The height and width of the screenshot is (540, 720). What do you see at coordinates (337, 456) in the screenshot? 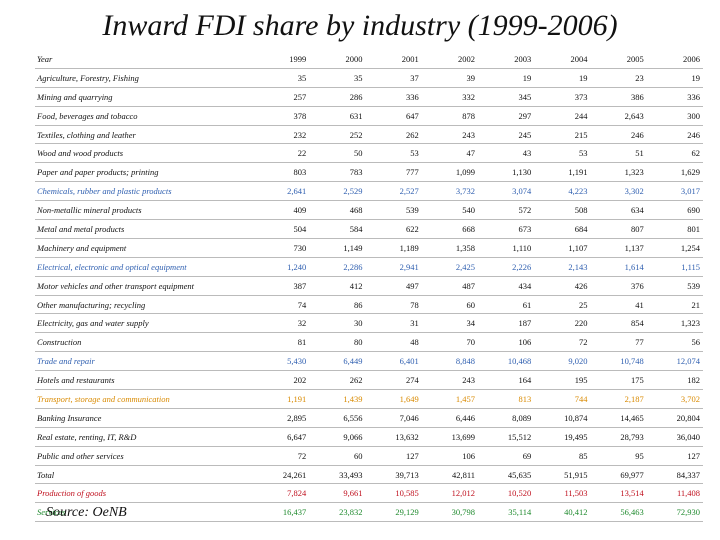
I see `value-cell: 60` at bounding box center [337, 456].